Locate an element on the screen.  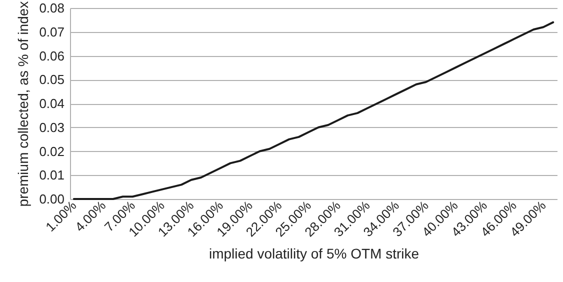
y-tick-label: 0.08 is located at coordinates (51, 8).